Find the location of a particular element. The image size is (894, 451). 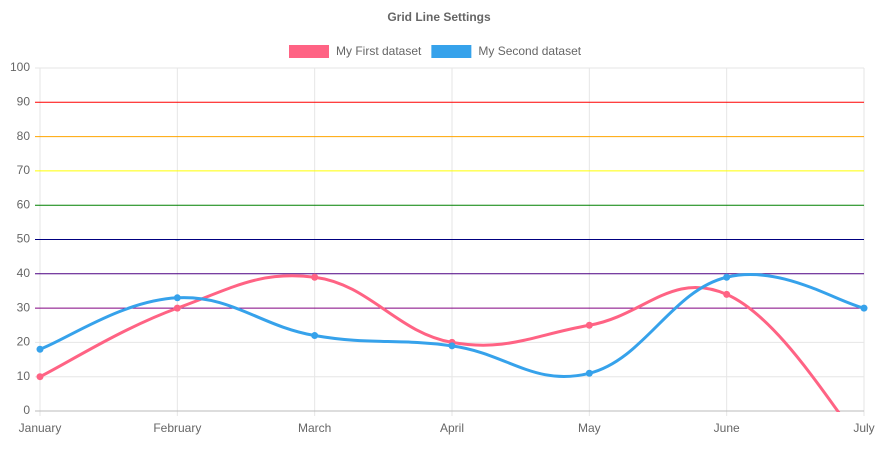

chart-title: Grid Line Settings is located at coordinates (439, 17).